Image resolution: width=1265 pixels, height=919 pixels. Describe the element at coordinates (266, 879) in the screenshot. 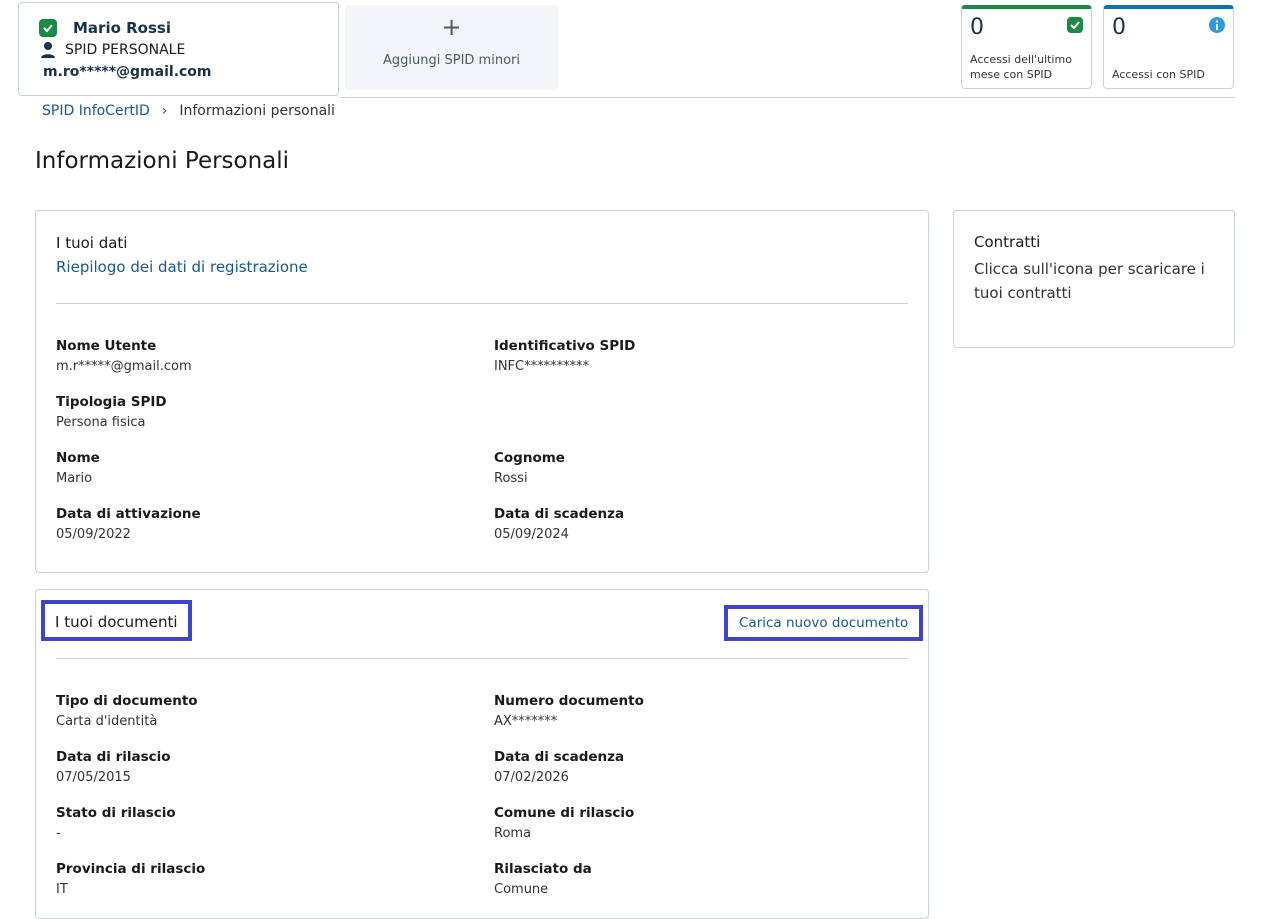

I see `field: Provincia di rilascio IT` at that location.